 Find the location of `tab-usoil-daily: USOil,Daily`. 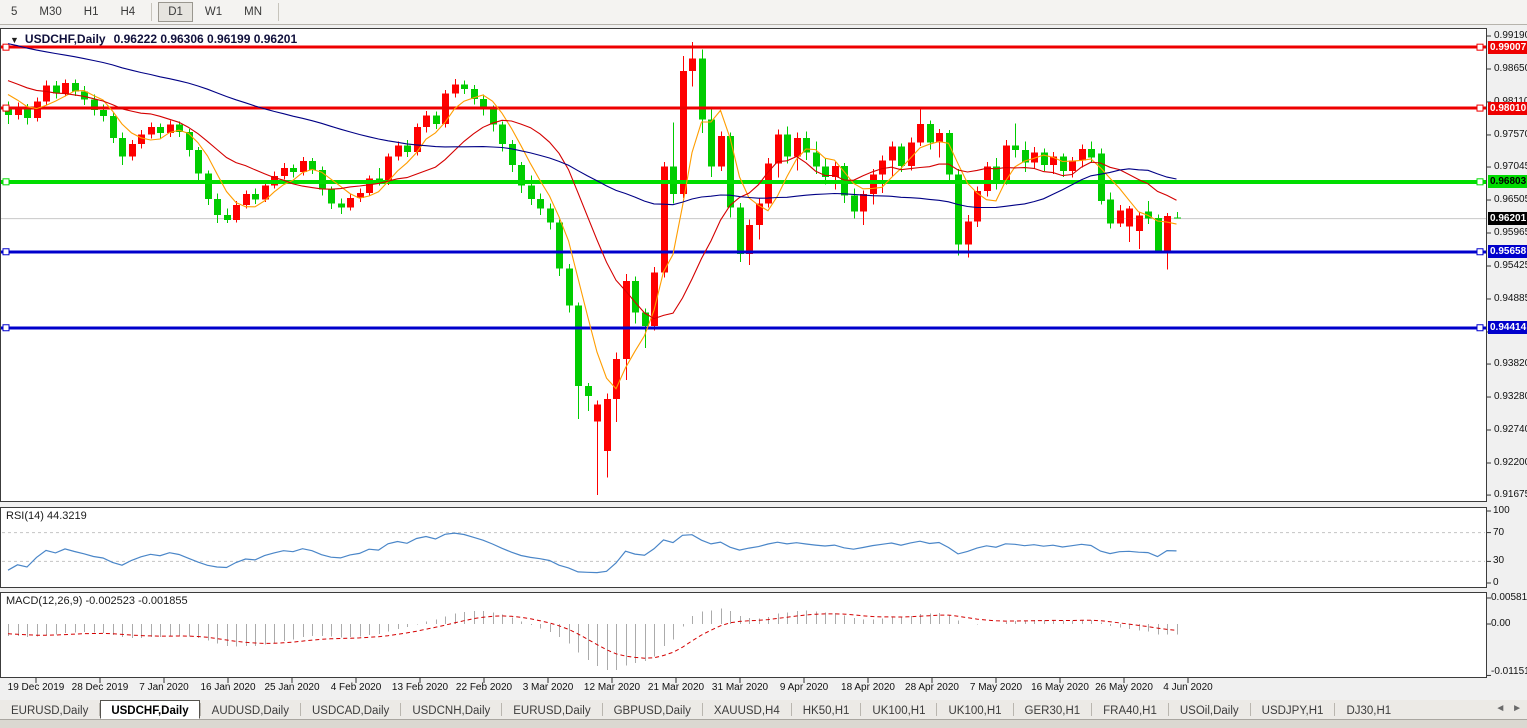

tab-usoil-daily: USOil,Daily is located at coordinates (1209, 710).